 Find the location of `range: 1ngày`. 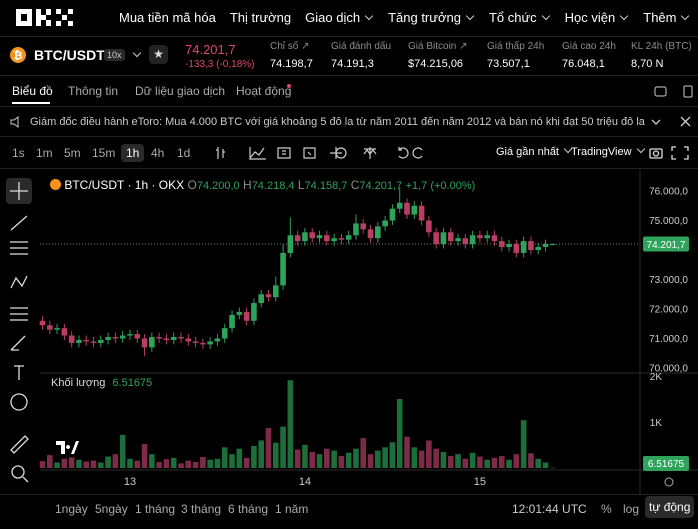

range: 1ngày is located at coordinates (71, 509).